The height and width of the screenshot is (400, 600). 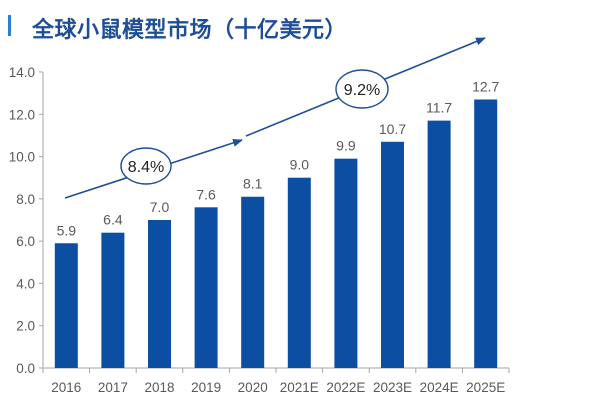 I want to click on bar-2025E, so click(x=486, y=233).